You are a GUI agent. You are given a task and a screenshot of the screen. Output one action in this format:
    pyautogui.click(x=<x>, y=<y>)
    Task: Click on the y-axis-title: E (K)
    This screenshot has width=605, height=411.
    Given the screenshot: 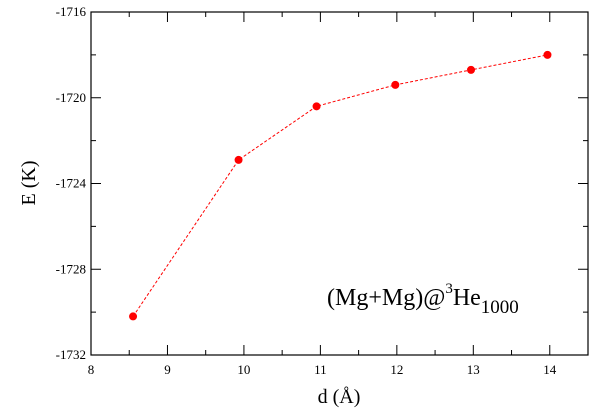 What is the action you would take?
    pyautogui.click(x=29, y=183)
    